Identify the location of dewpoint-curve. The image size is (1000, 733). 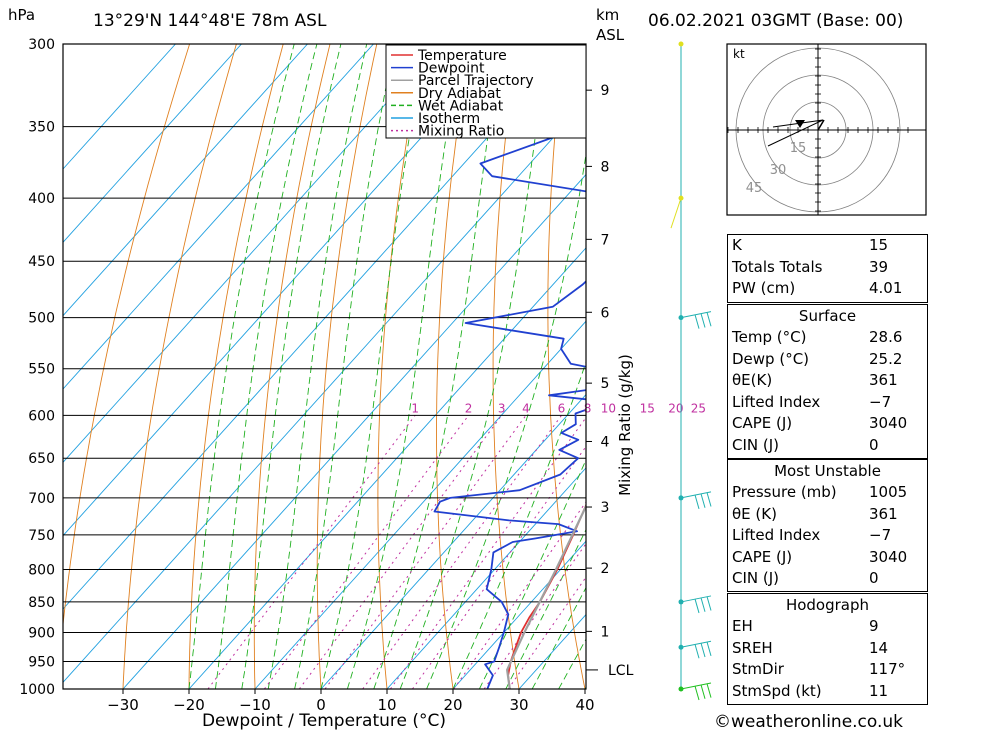
(509, 366).